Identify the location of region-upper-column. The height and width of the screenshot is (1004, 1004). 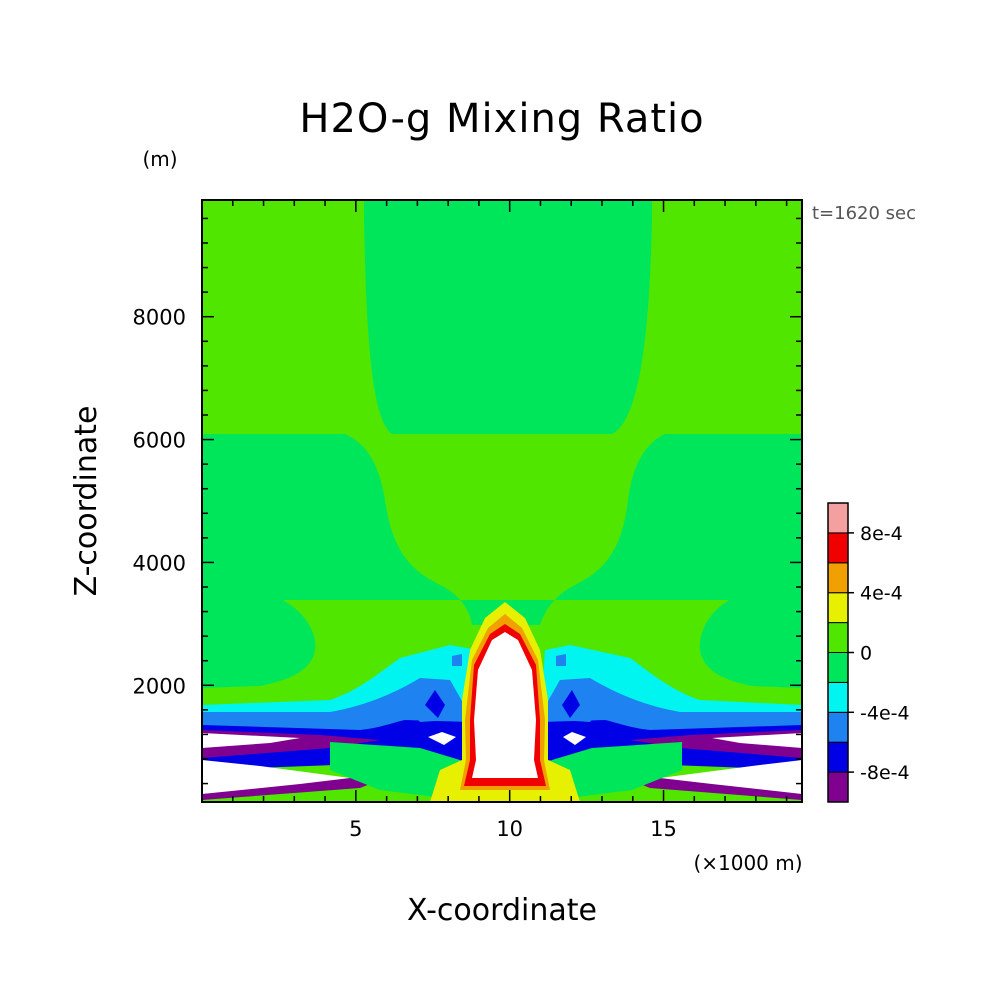
(508, 317).